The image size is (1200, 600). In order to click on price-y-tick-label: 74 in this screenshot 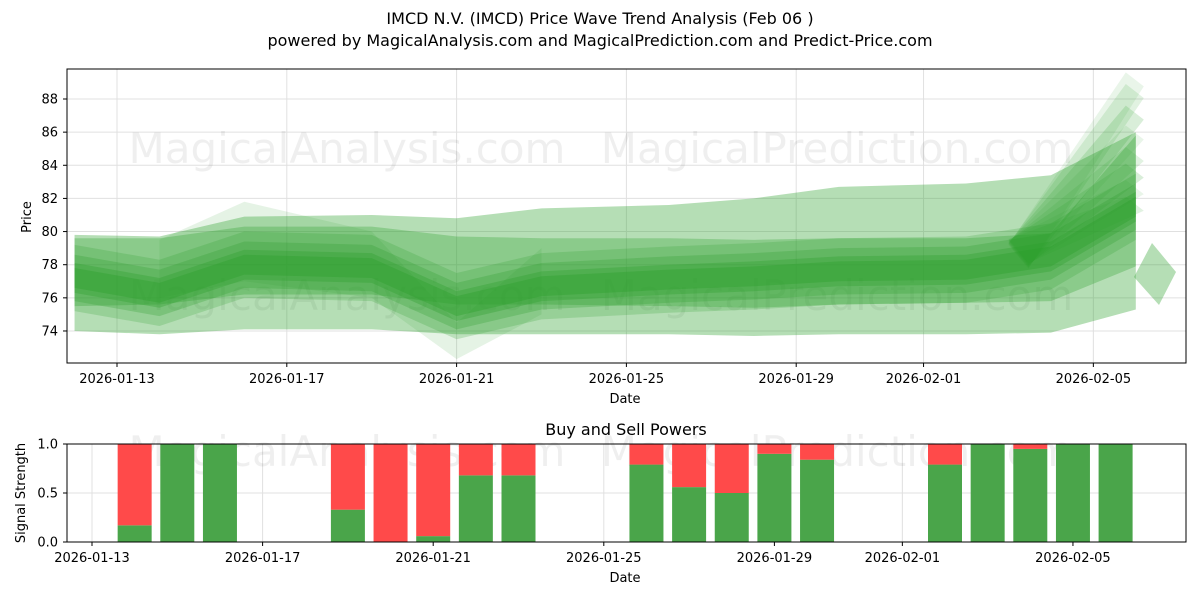, I will do `click(49, 331)`.